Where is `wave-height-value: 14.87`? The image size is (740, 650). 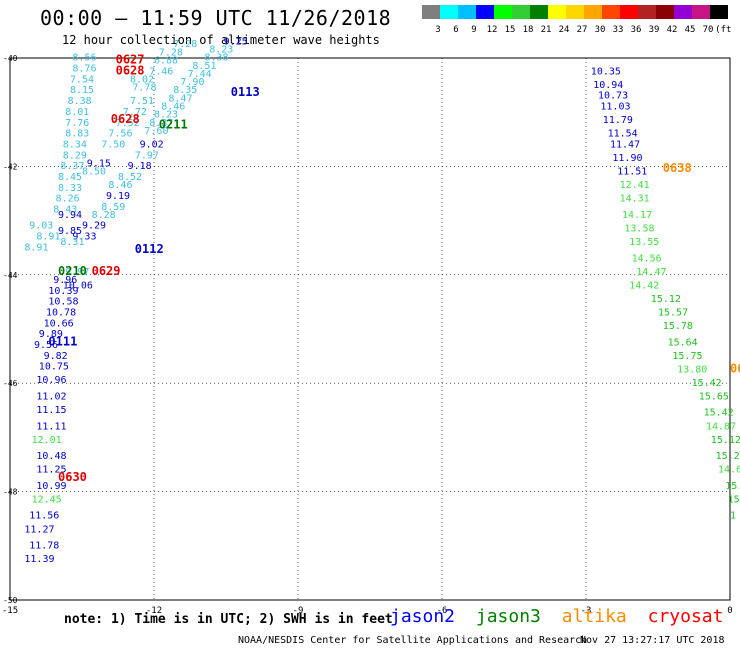 wave-height-value: 14.87 is located at coordinates (721, 426).